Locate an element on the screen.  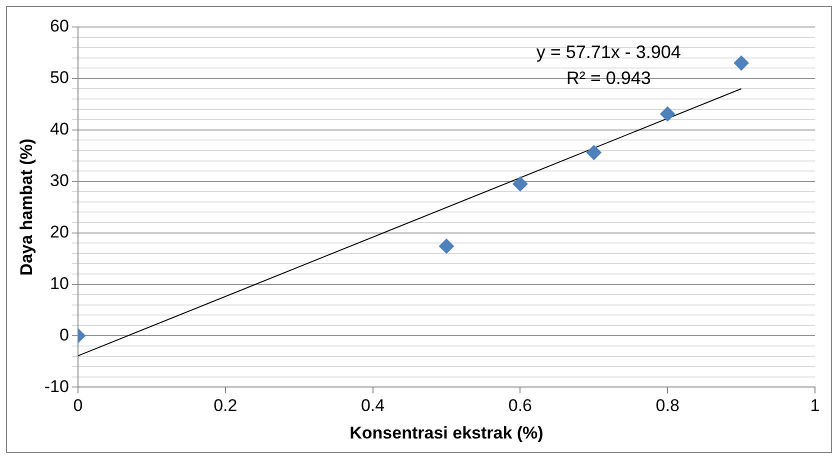
y-tick-label: 40 is located at coordinates (59, 129).